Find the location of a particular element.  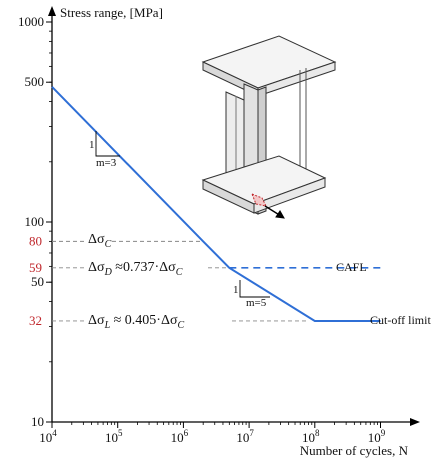

cutoff-label: Cut-off limit is located at coordinates (400, 320).